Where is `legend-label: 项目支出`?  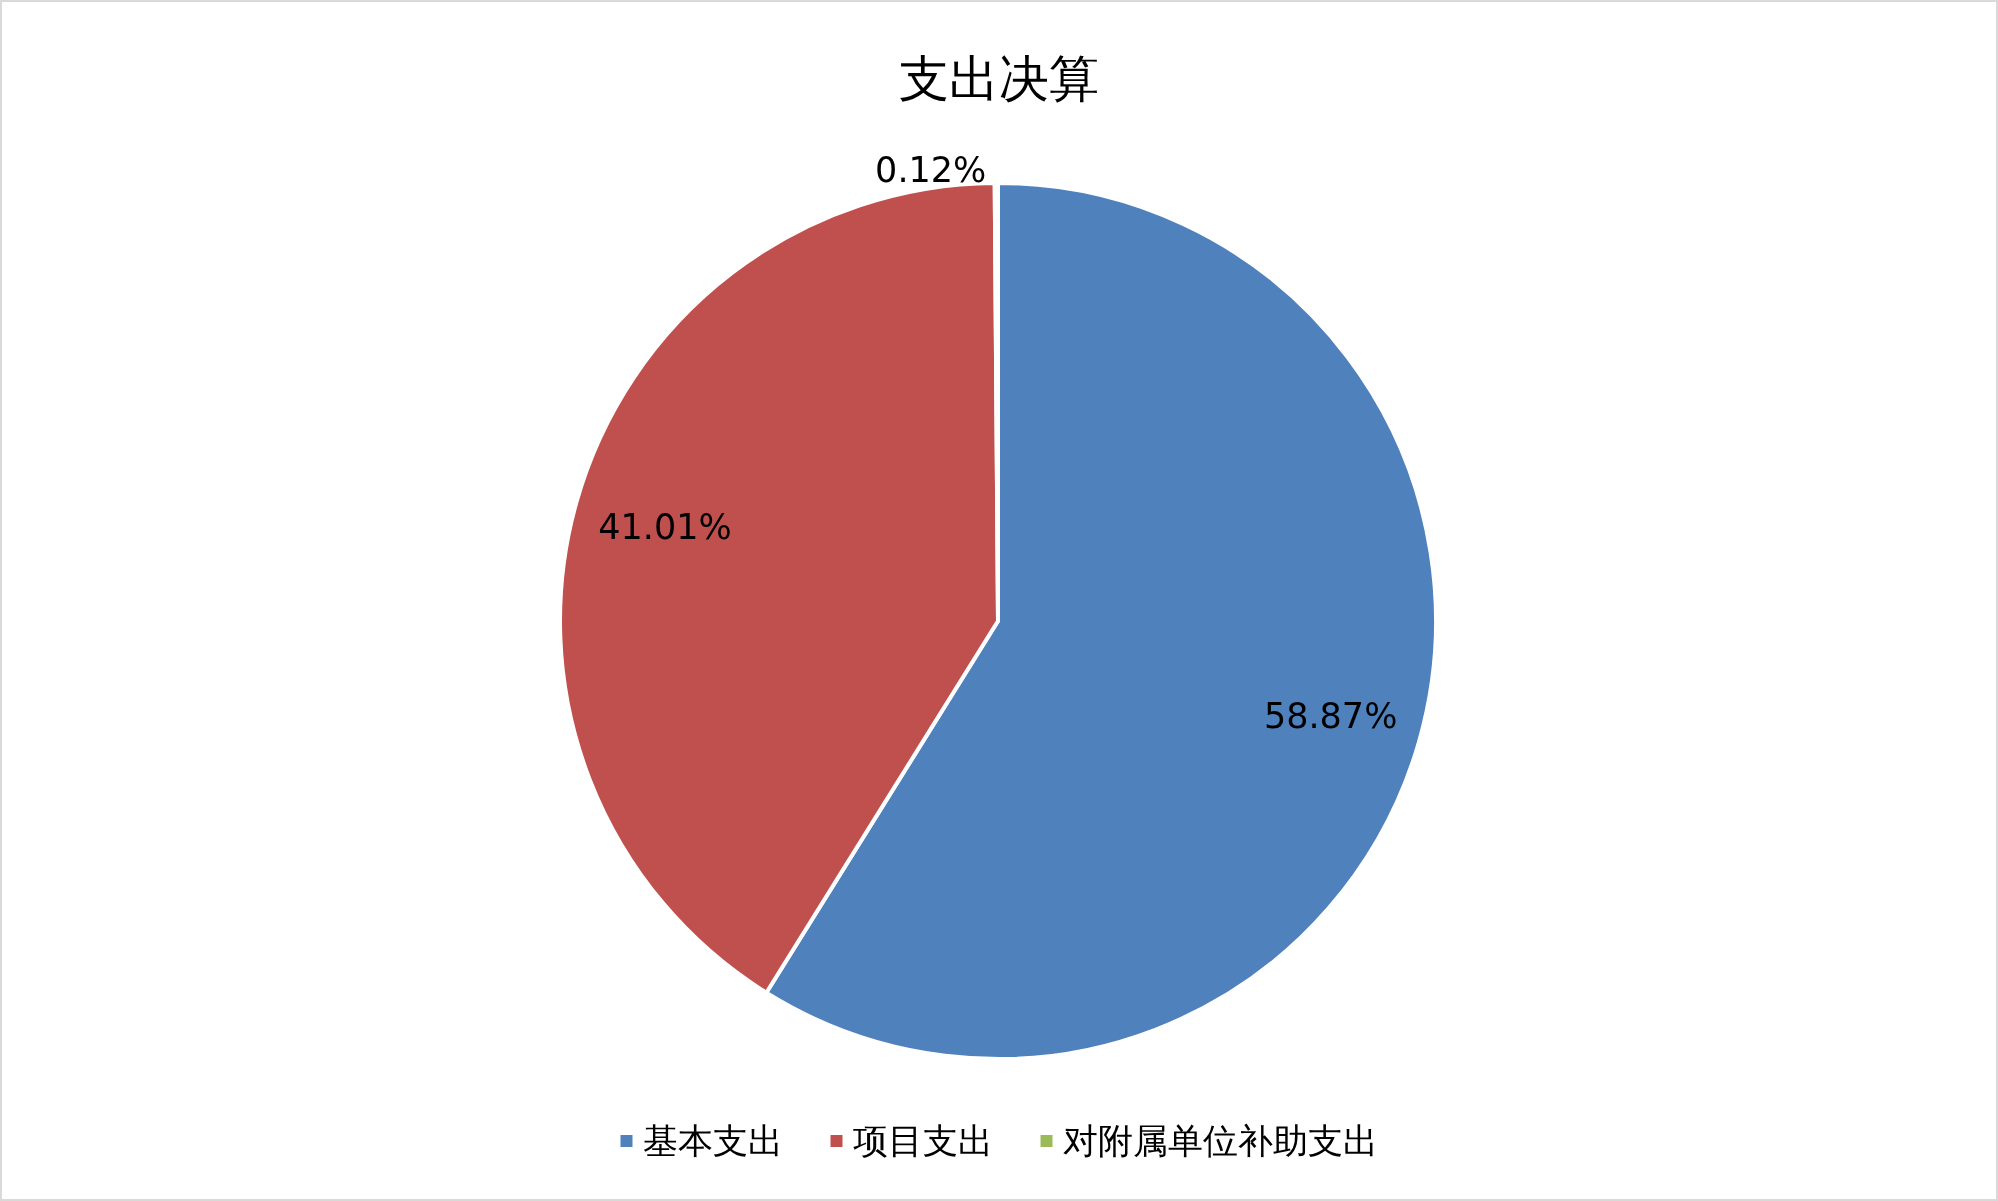 legend-label: 项目支出 is located at coordinates (922, 1141).